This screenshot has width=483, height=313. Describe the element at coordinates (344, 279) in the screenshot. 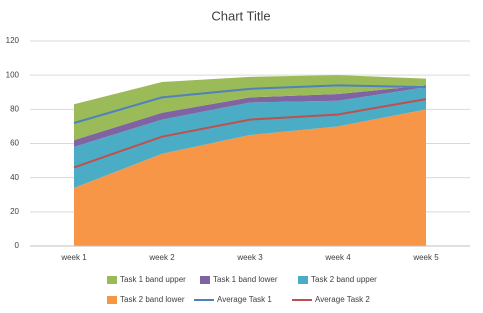

I see `legend-label: Task 2 band upper` at that location.